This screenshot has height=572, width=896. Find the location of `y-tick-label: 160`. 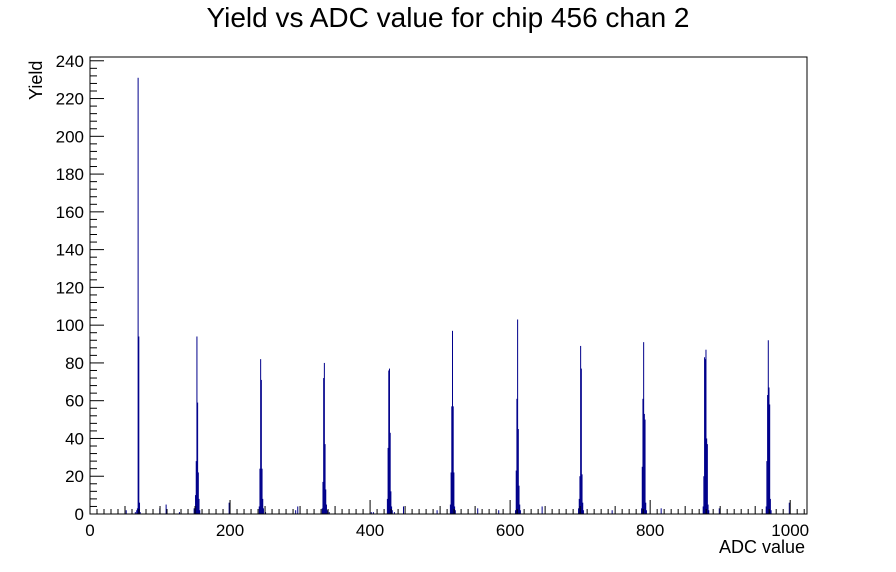

y-tick-label: 160 is located at coordinates (70, 212).